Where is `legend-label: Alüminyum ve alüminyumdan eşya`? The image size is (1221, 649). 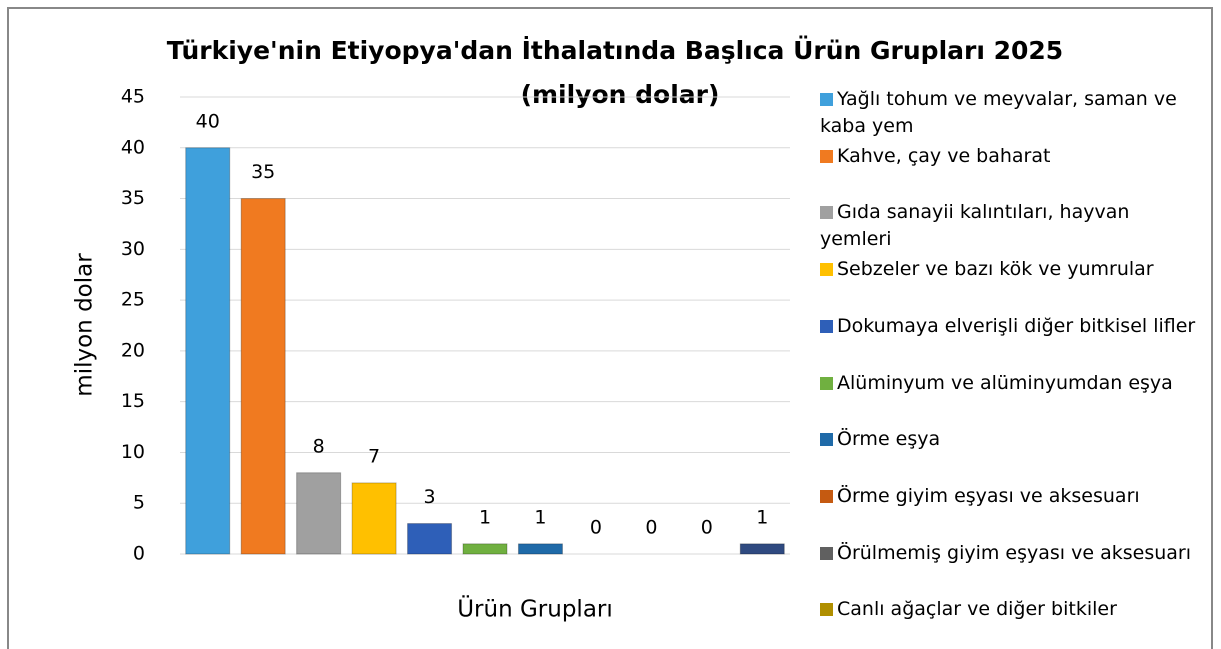
legend-label: Alüminyum ve alüminyumdan eşya is located at coordinates (1005, 382).